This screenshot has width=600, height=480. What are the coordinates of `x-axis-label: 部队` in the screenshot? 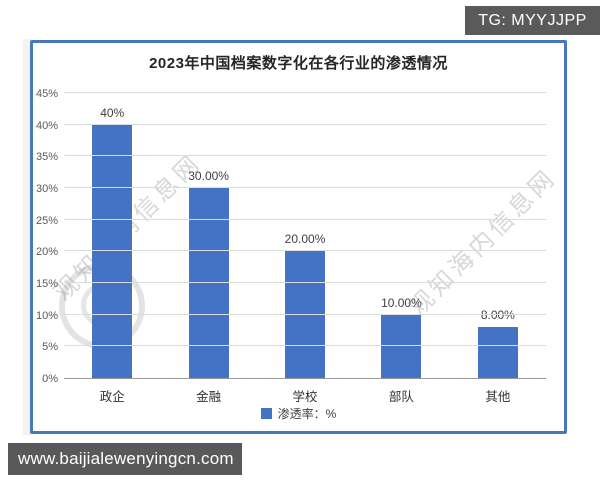 It's located at (401, 397).